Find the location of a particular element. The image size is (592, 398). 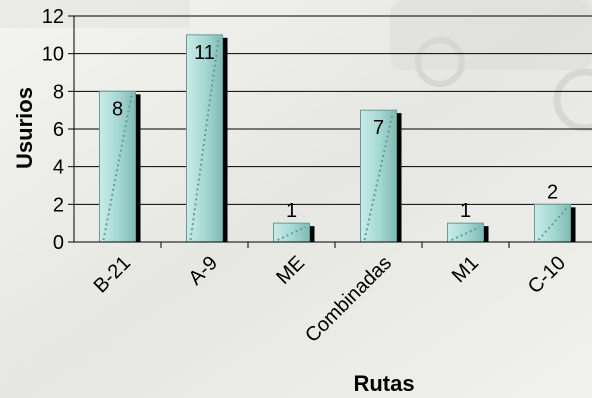

y-axis: 0 2 4 6 8 10 12 is located at coordinates (58, 130).